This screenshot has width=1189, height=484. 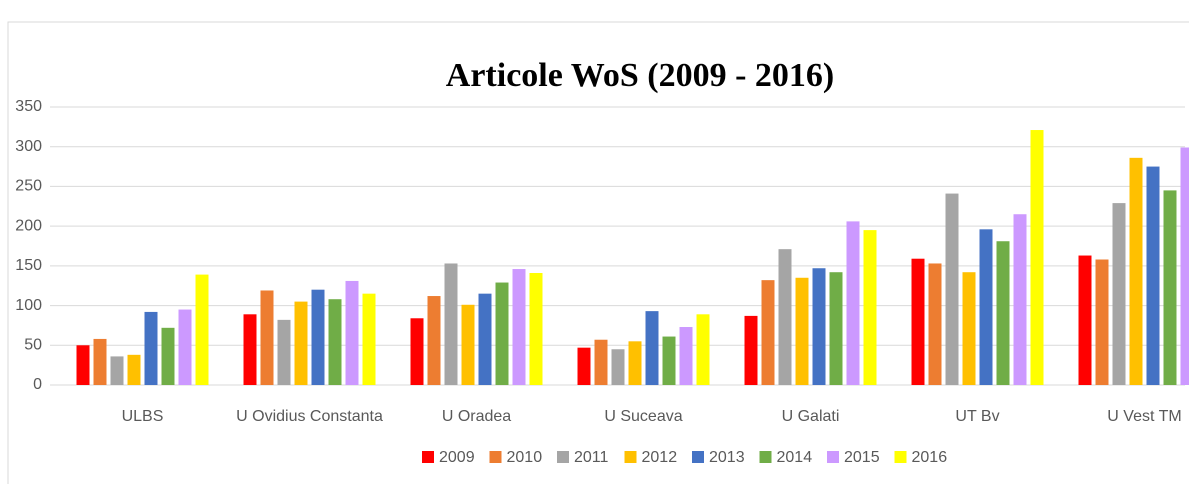 I want to click on y-tick-label: 150, so click(x=28, y=265).